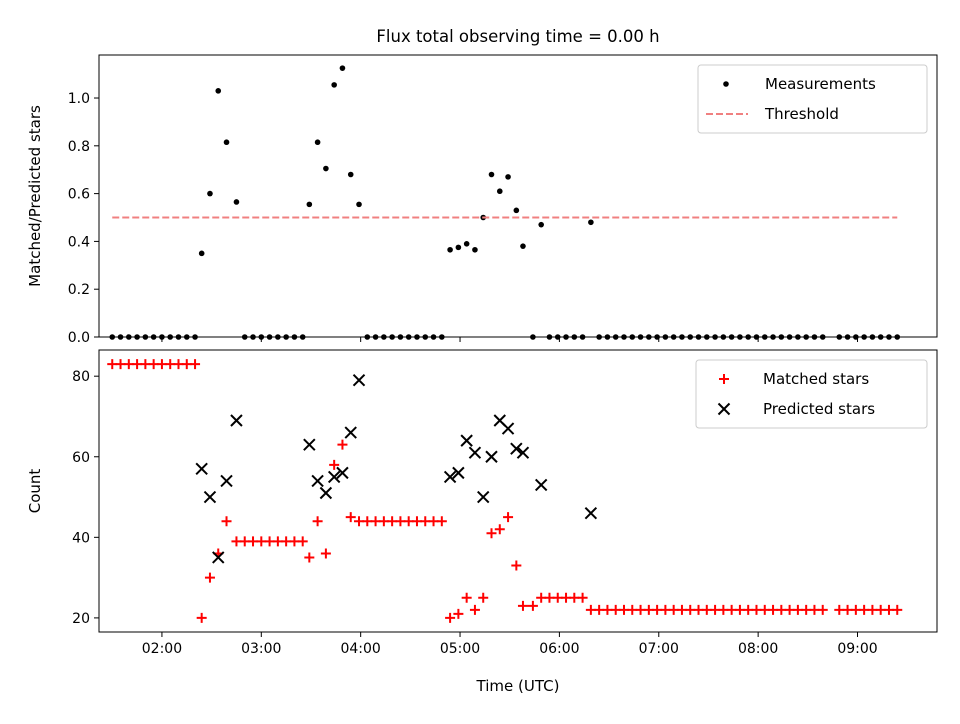 The width and height of the screenshot is (960, 724). I want to click on y-axis-label: Count, so click(35, 491).